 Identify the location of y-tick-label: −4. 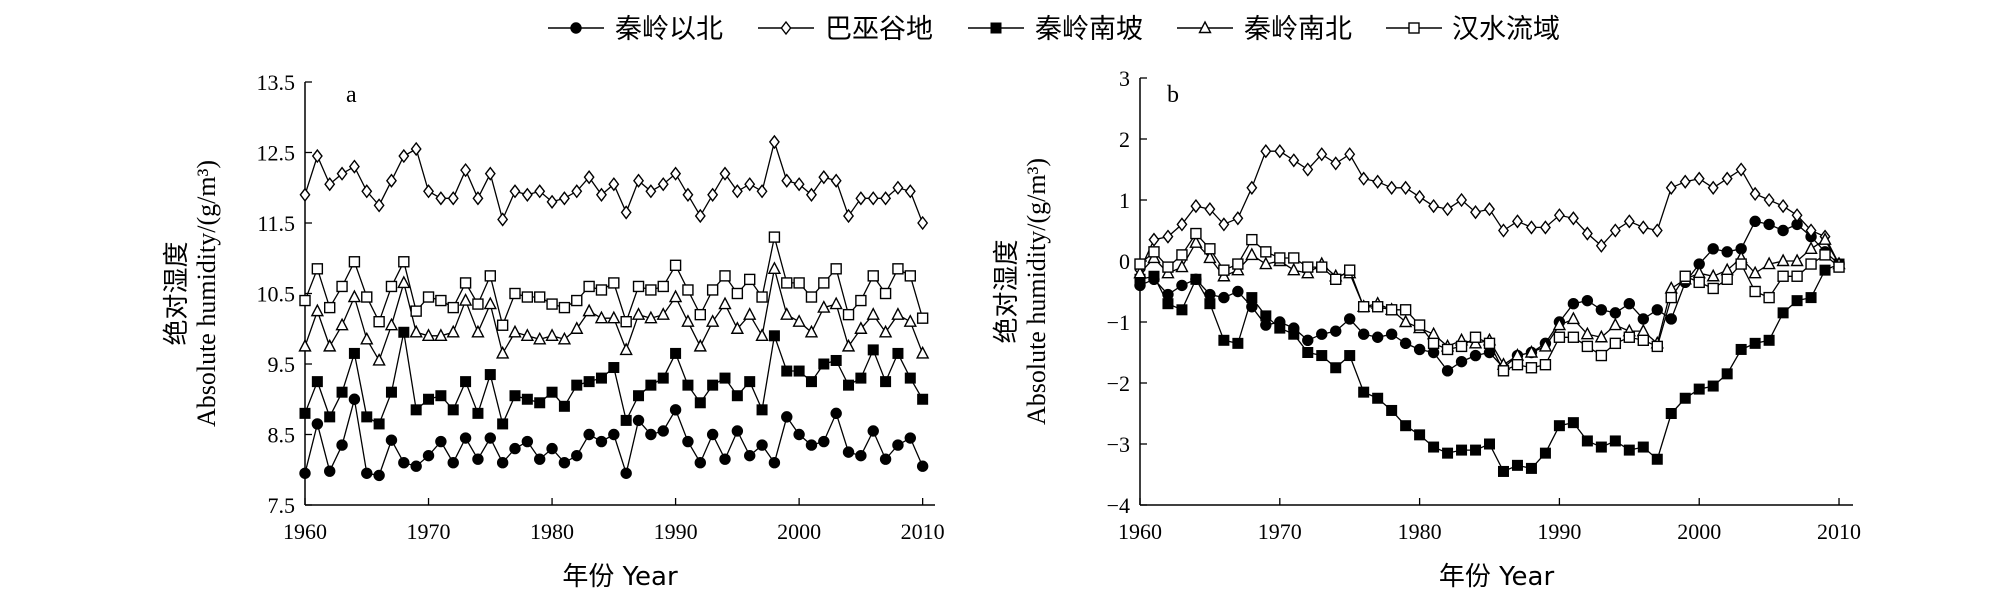
(1118, 505).